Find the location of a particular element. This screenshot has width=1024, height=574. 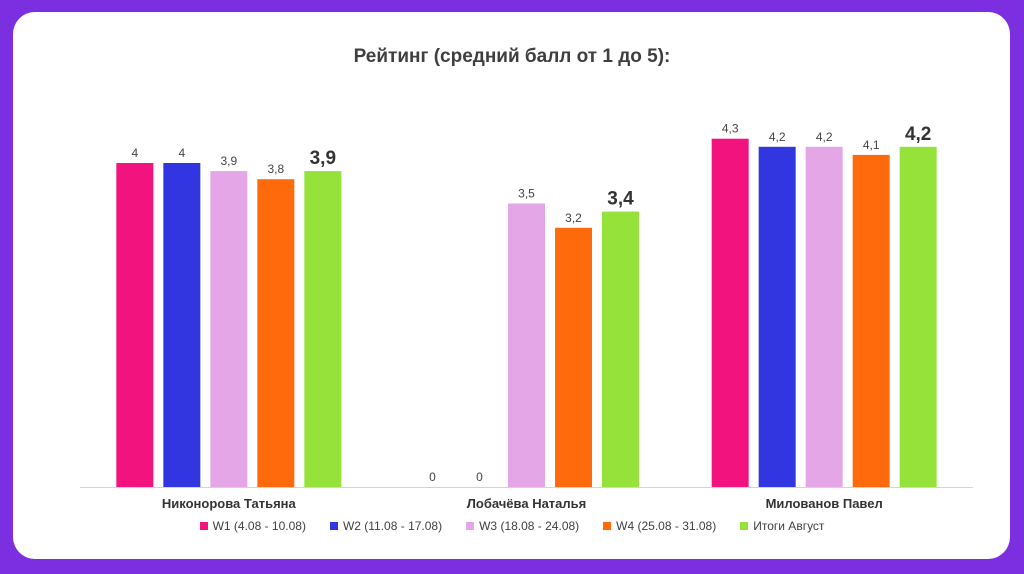

data-label: 3,5 is located at coordinates (526, 194).